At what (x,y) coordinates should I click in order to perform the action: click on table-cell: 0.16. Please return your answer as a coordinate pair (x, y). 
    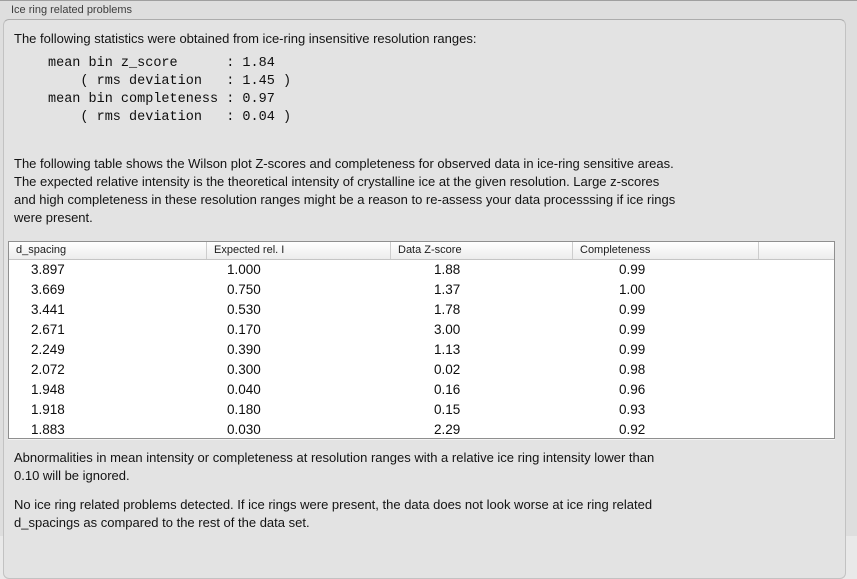
    Looking at the image, I should click on (447, 389).